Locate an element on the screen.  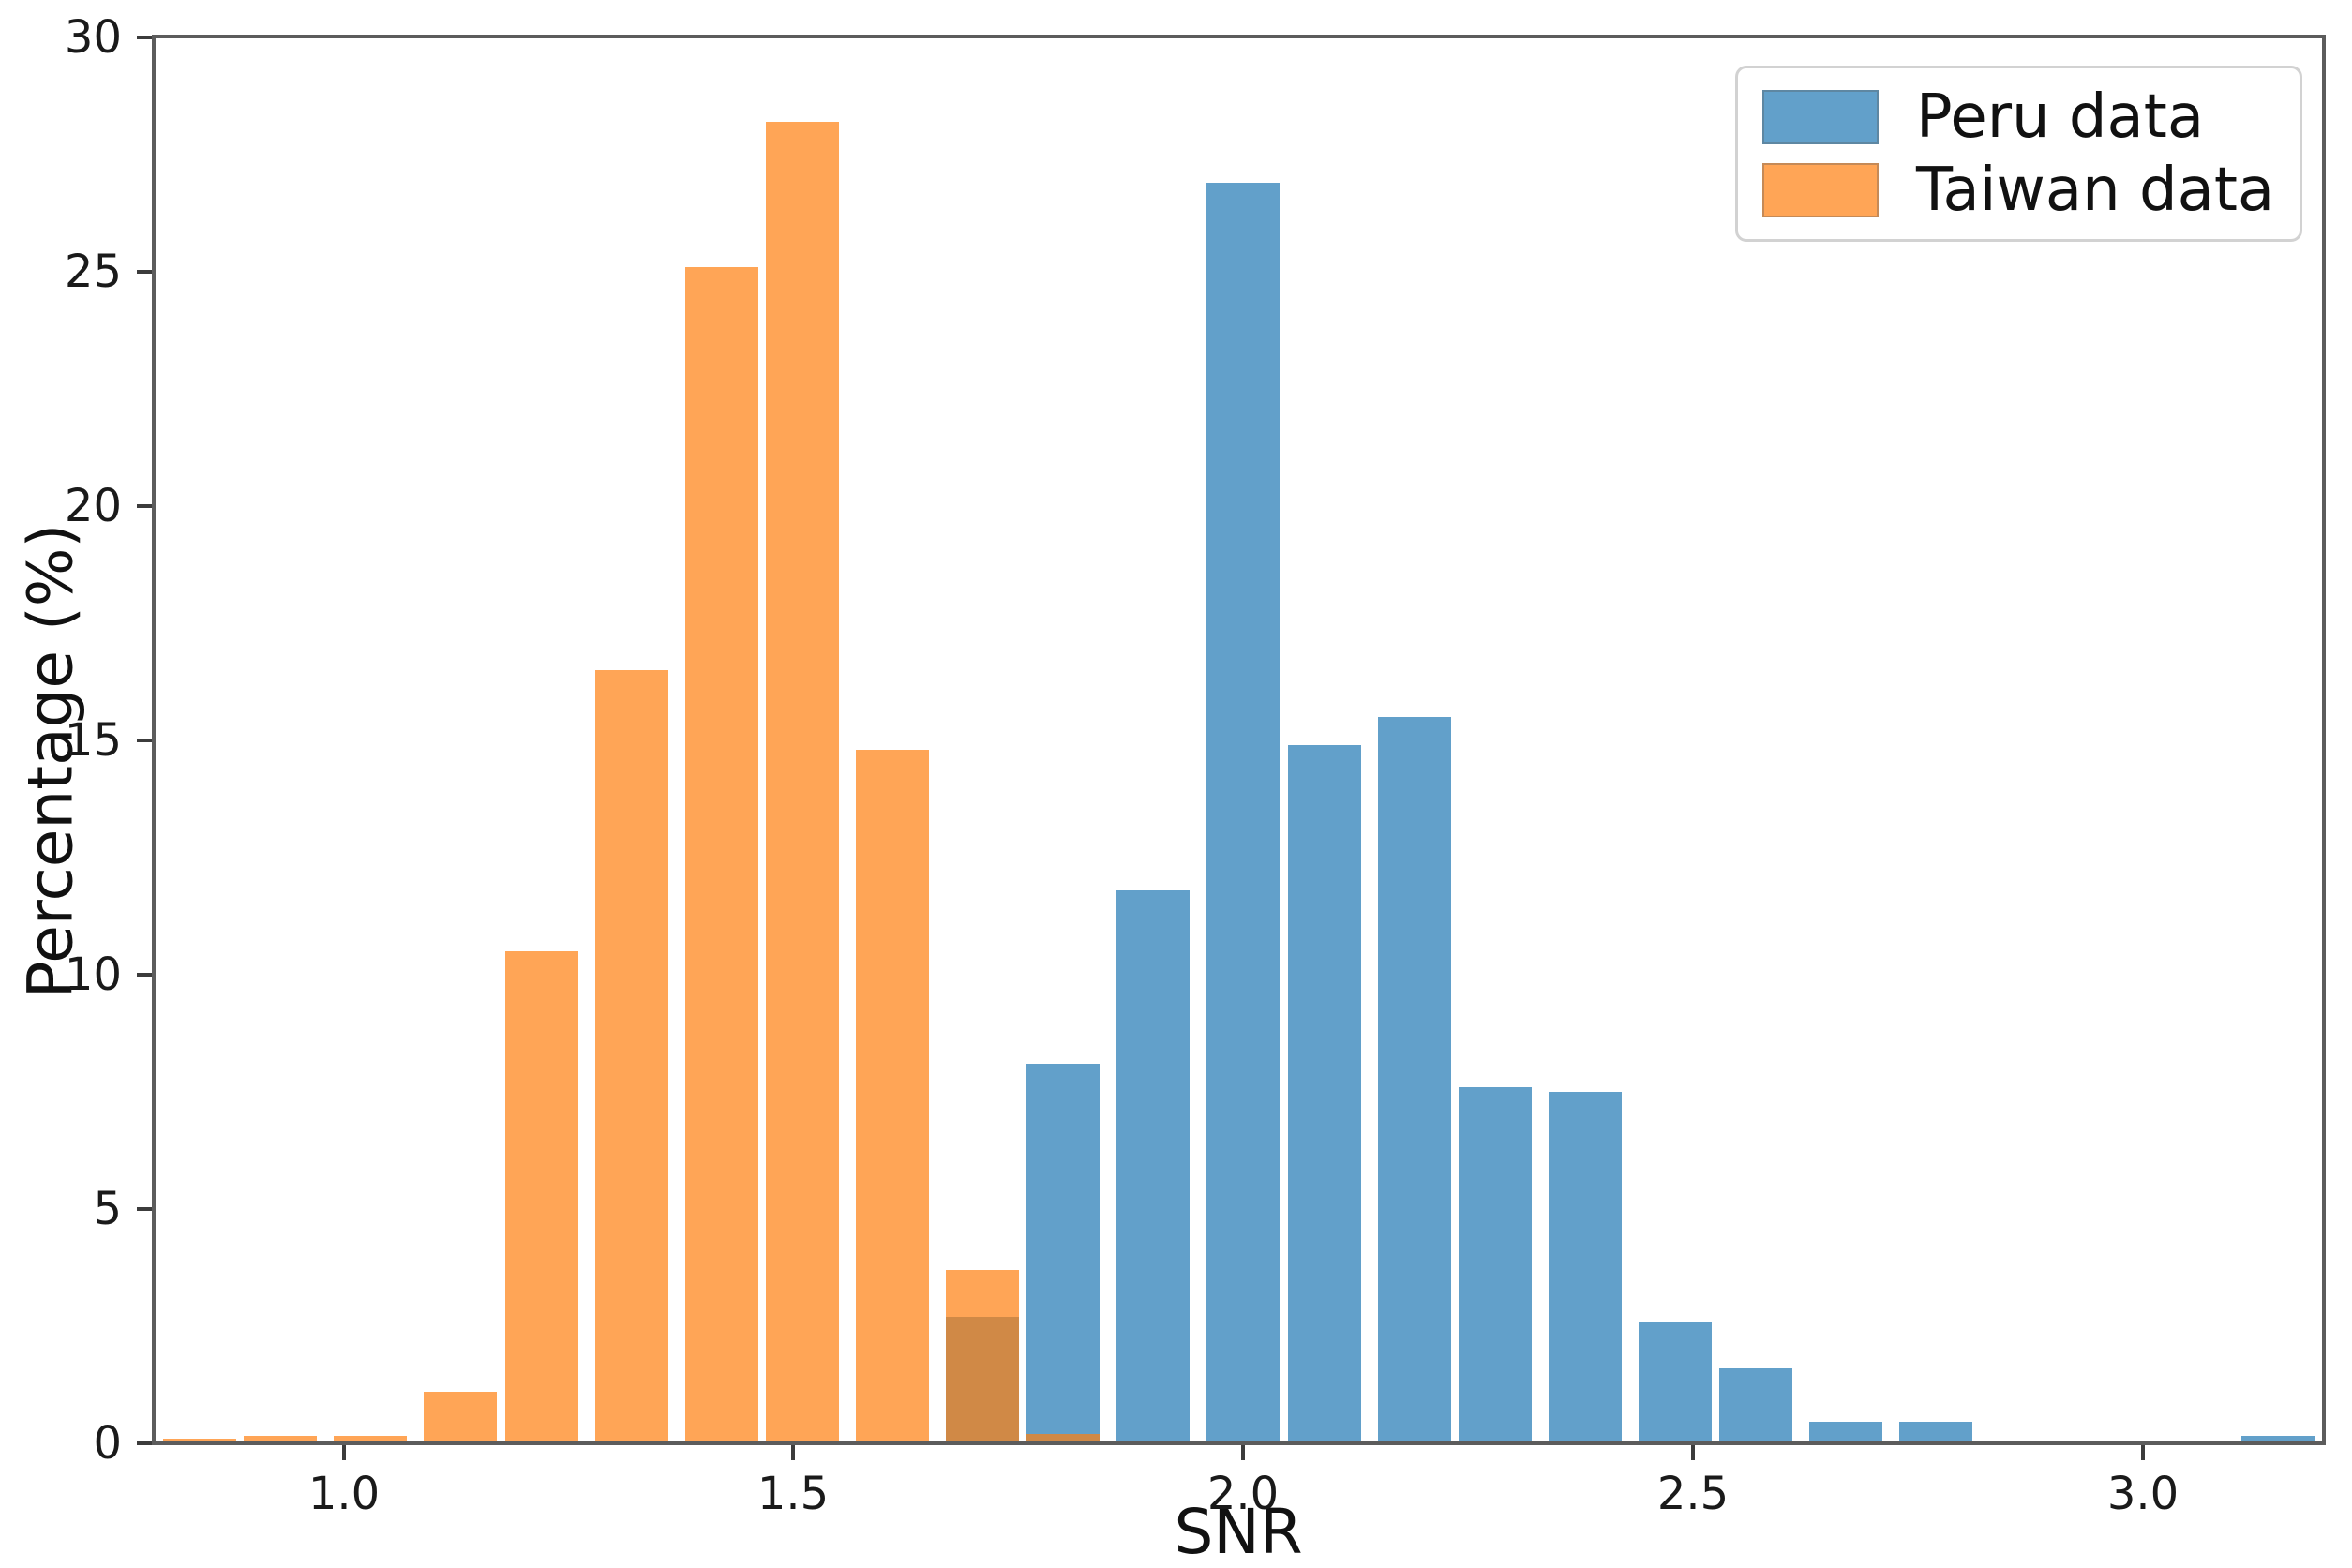
x-tick-label: 1.0 is located at coordinates (344, 1494).